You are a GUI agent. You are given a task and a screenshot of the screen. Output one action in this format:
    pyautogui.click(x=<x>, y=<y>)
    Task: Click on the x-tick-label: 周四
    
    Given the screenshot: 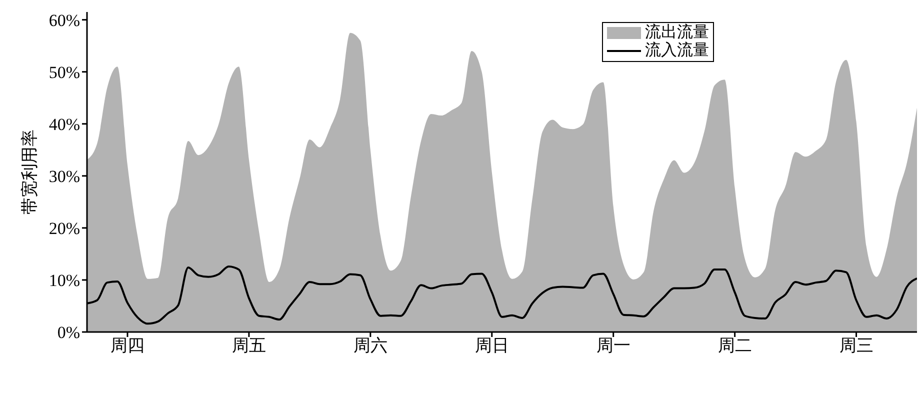 What is the action you would take?
    pyautogui.click(x=127, y=346)
    